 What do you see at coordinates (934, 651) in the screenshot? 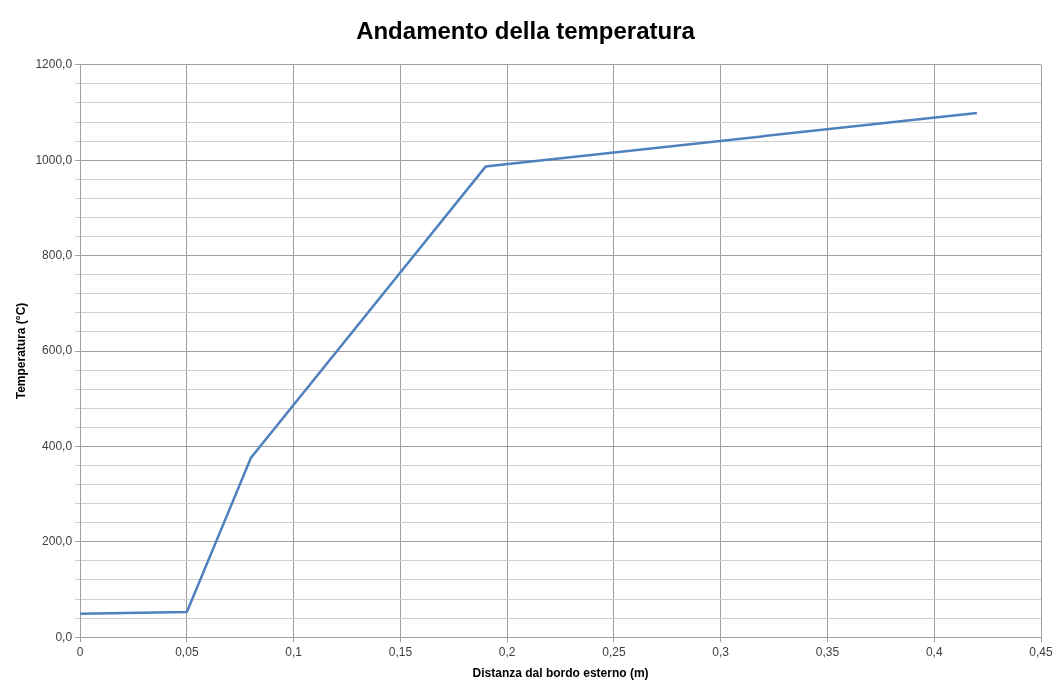
I see `x-tick-label: 0,4` at bounding box center [934, 651].